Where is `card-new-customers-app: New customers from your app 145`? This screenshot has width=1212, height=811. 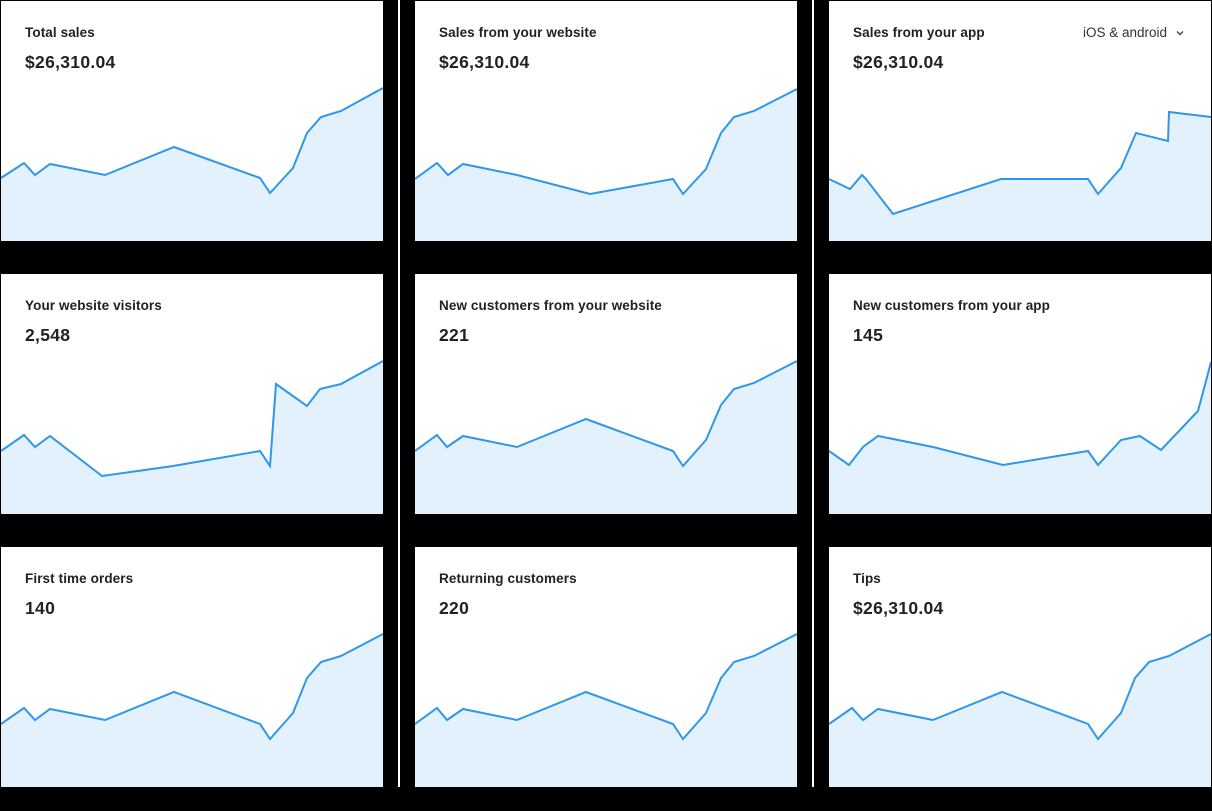 card-new-customers-app: New customers from your app 145 is located at coordinates (1020, 394).